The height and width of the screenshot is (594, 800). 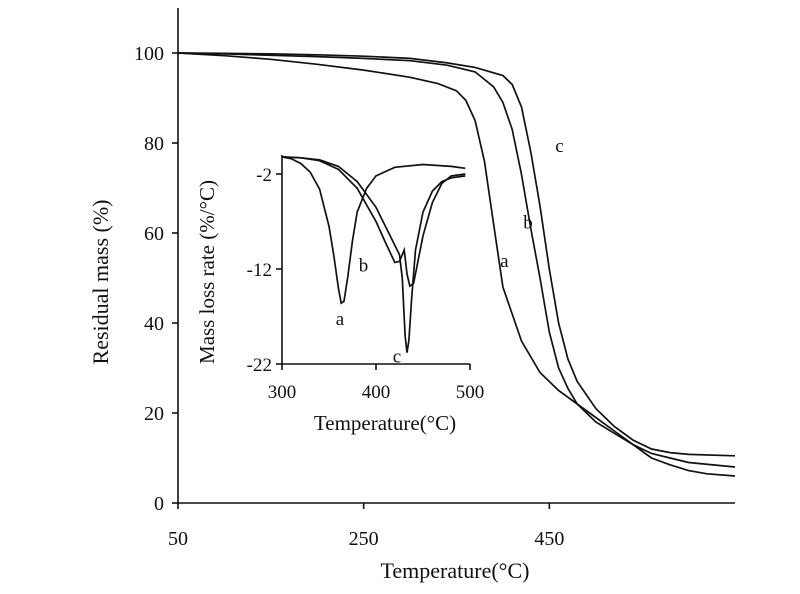 What do you see at coordinates (504, 261) in the screenshot?
I see `main-curve-label-a: a` at bounding box center [504, 261].